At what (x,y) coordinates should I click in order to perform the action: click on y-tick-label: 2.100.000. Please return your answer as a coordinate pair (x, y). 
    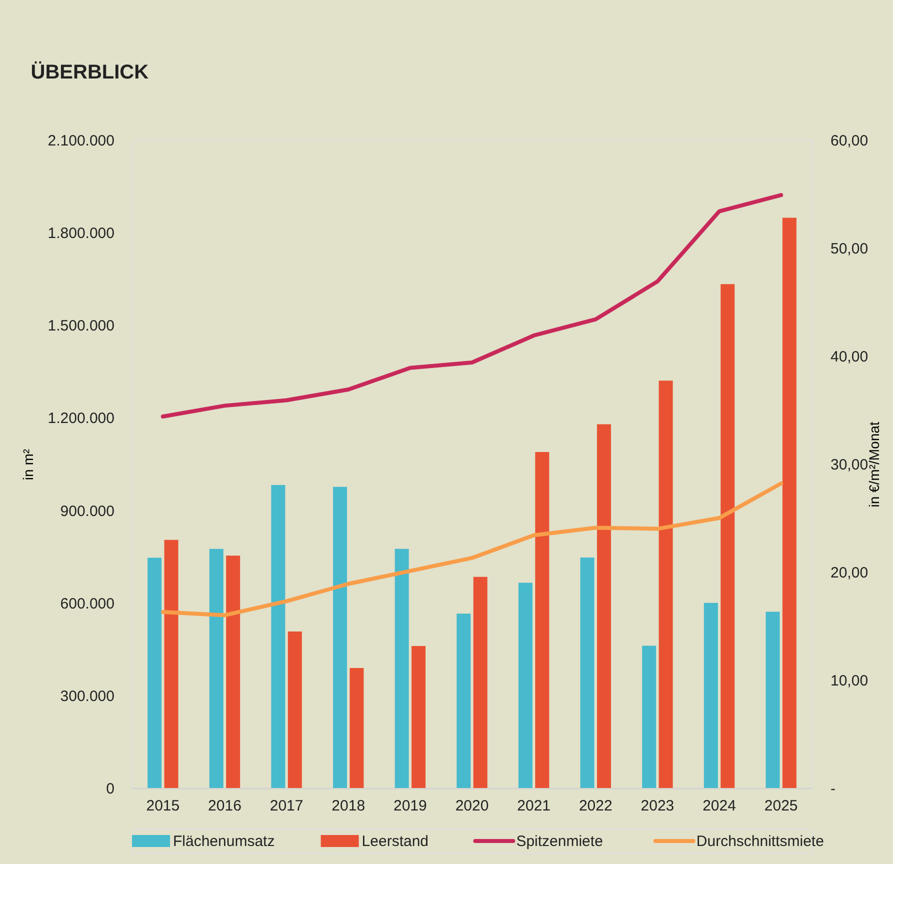
    Looking at the image, I should click on (81, 141).